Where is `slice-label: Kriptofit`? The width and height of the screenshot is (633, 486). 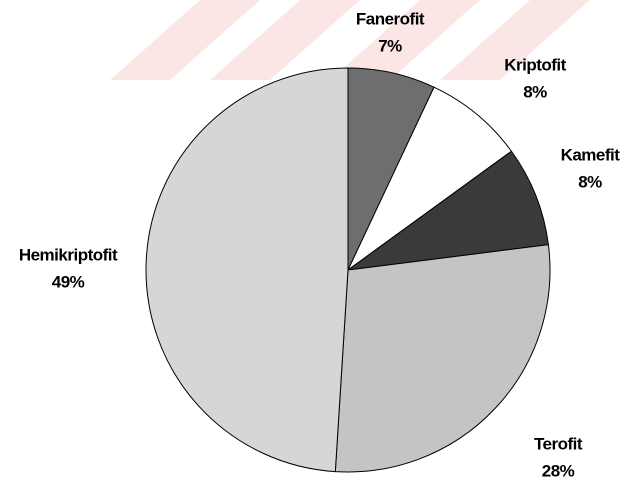 slice-label: Kriptofit is located at coordinates (535, 64).